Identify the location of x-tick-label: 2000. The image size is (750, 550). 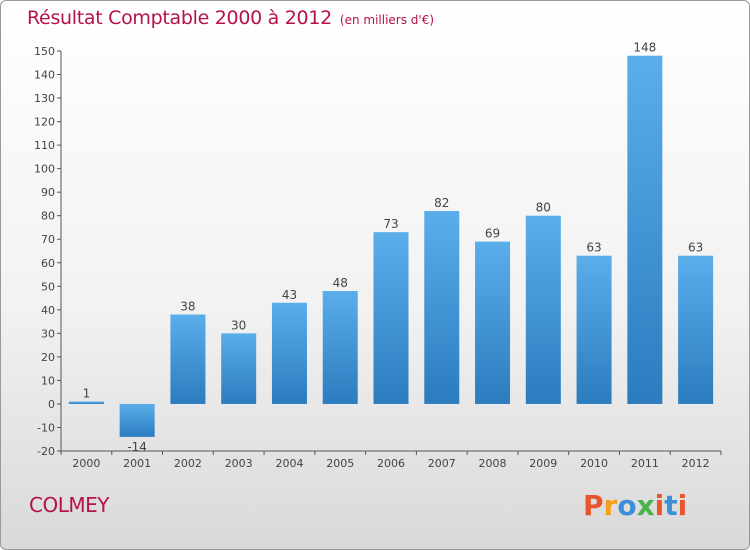
(86, 463).